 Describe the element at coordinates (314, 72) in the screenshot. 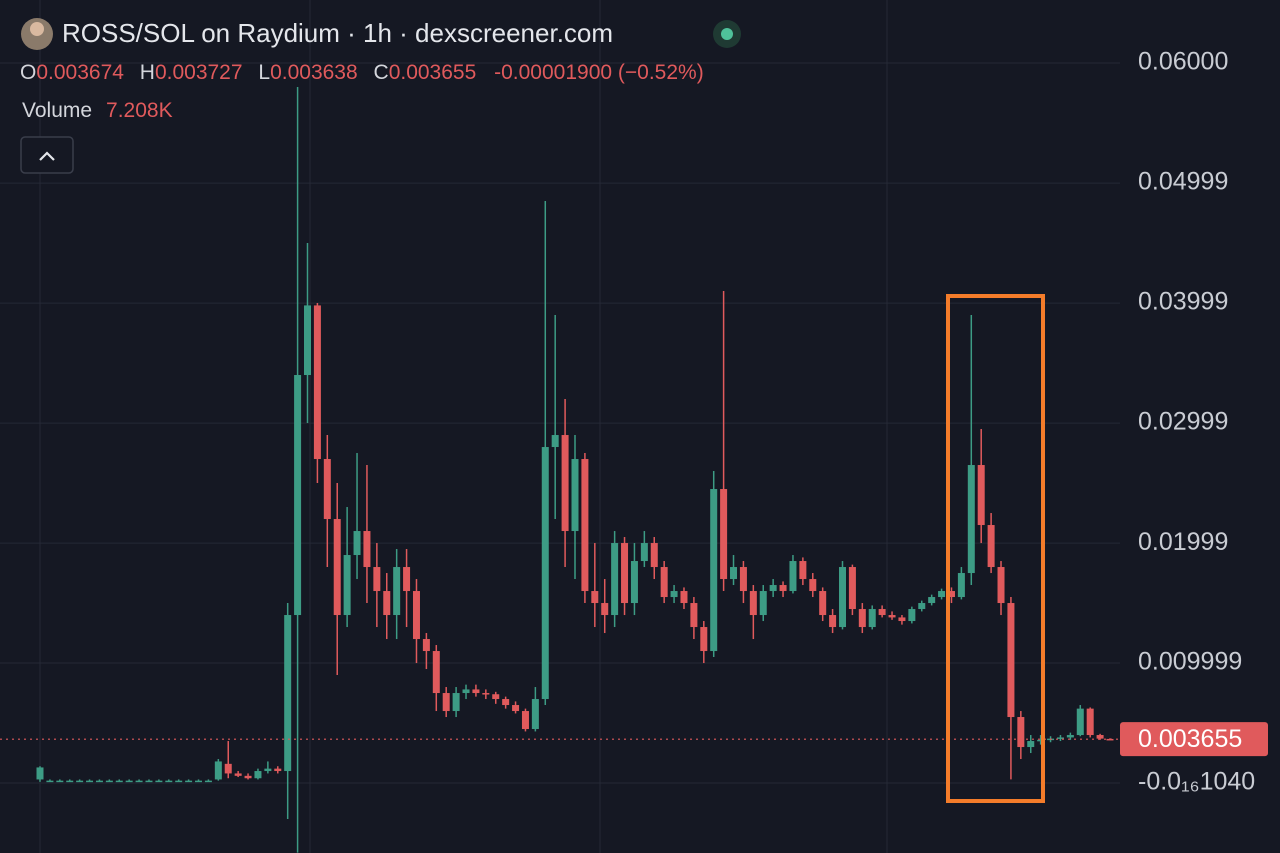

I see `low-value: 0.003638` at that location.